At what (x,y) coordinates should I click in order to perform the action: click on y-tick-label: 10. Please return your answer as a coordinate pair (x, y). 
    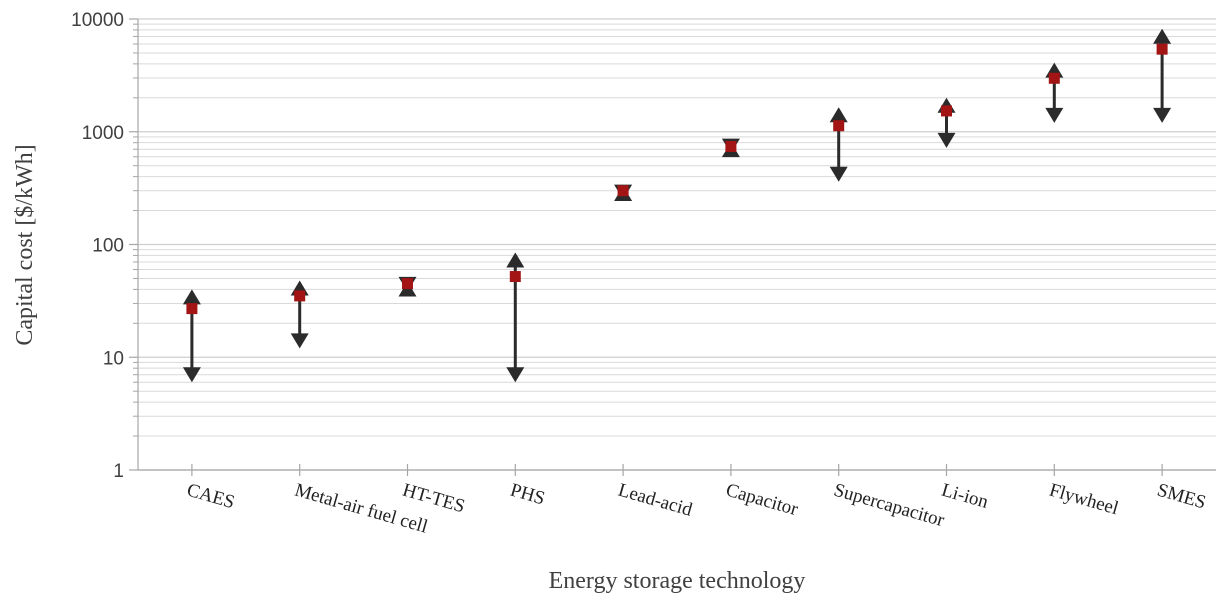
    Looking at the image, I should click on (113, 358).